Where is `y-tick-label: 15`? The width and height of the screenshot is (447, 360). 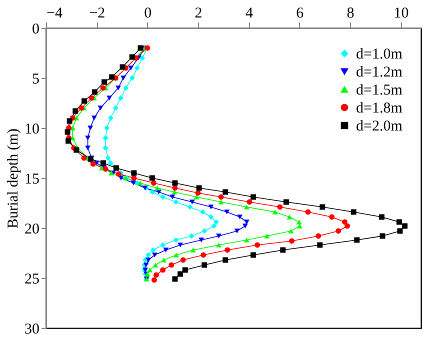 y-tick-label: 15 is located at coordinates (32, 180).